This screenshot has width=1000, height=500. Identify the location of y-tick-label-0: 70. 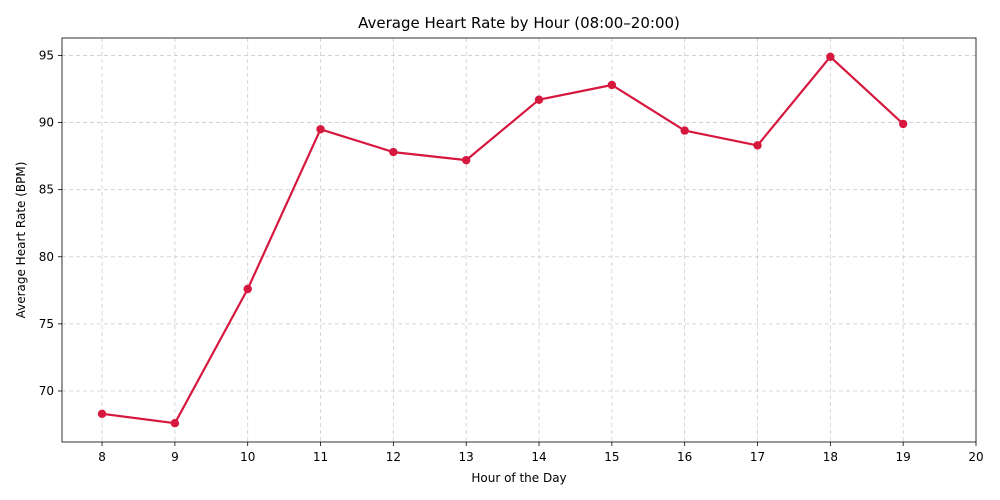
(46, 391).